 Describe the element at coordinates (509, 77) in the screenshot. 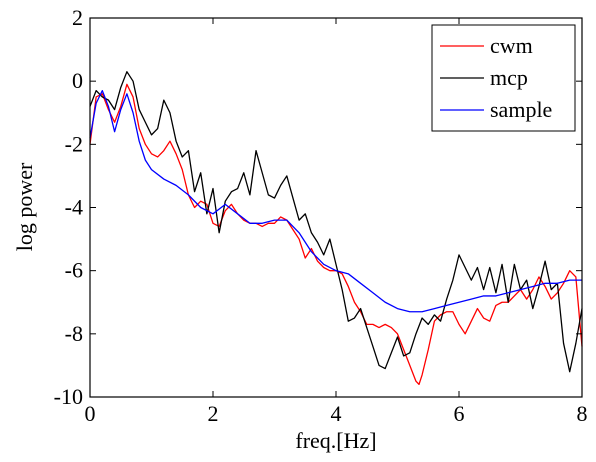

I see `legend-label-mcp: mcp` at that location.